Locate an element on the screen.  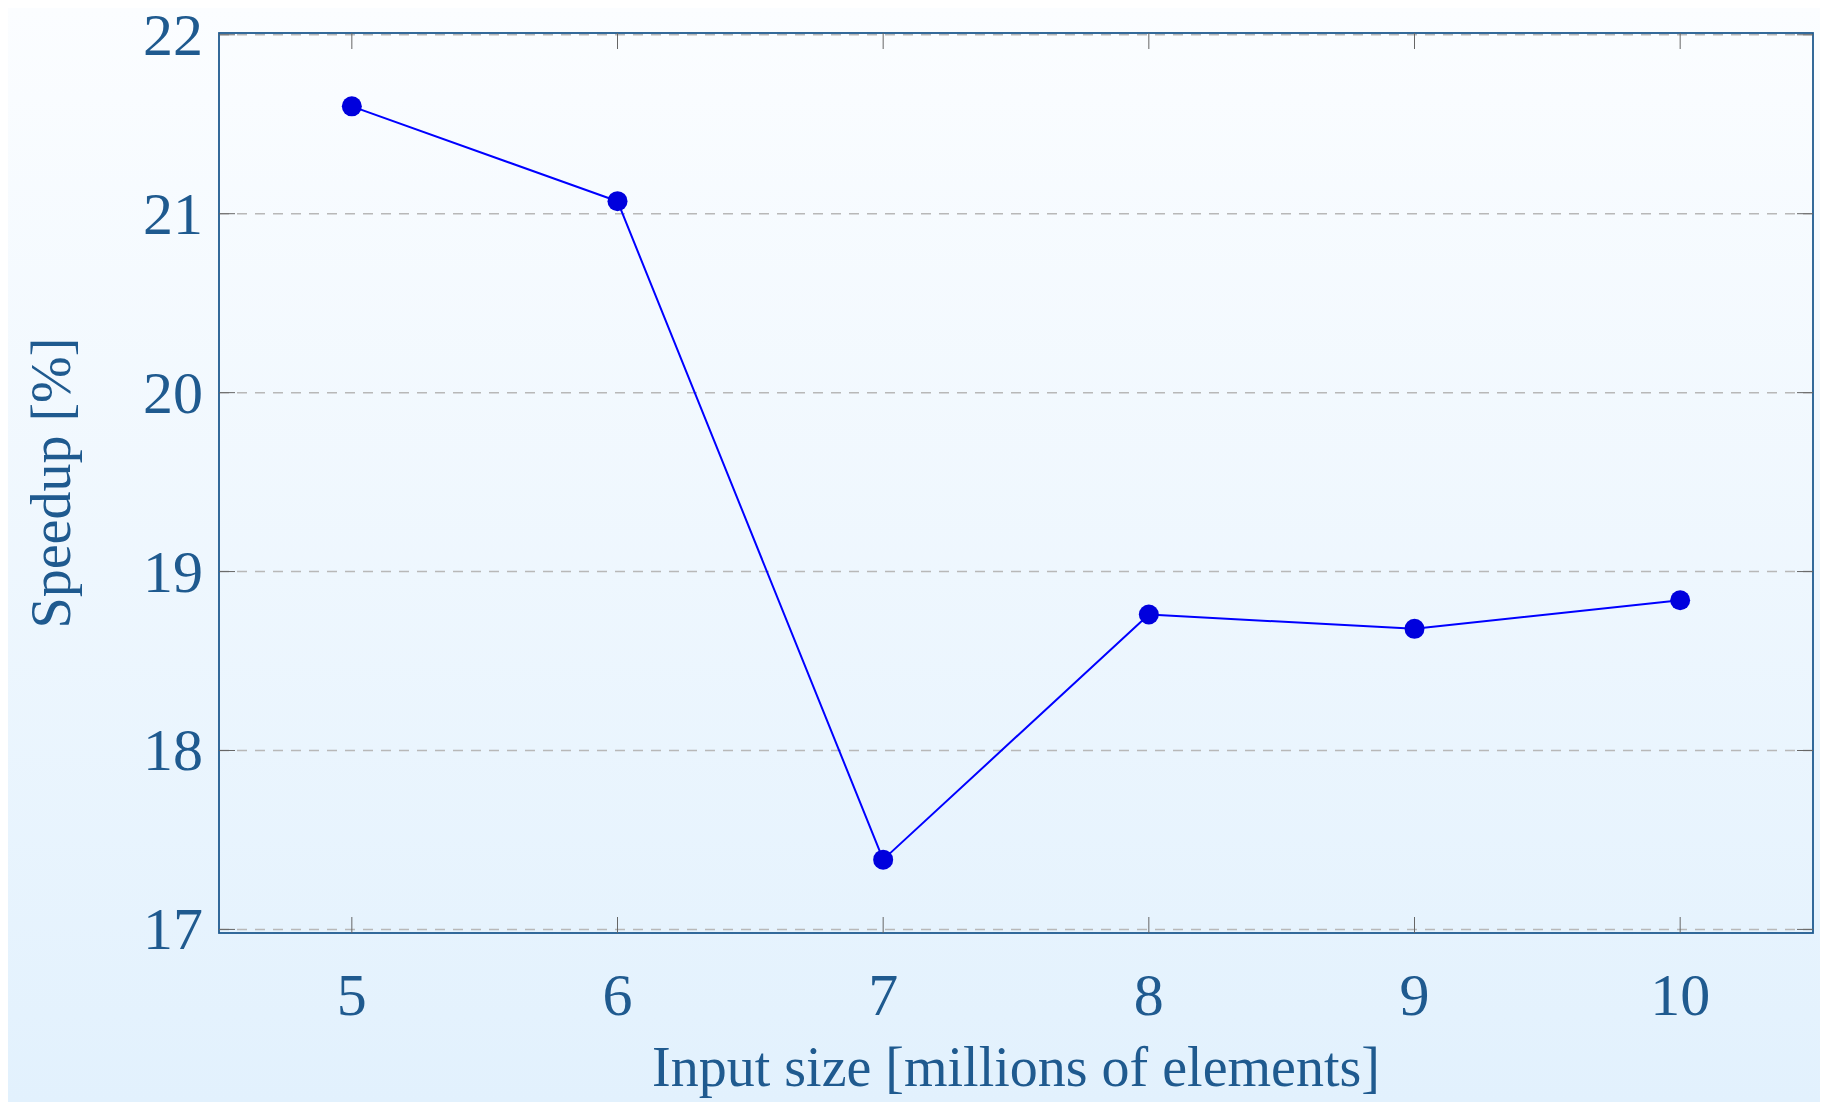
y-tick-label: 17 is located at coordinates (173, 929).